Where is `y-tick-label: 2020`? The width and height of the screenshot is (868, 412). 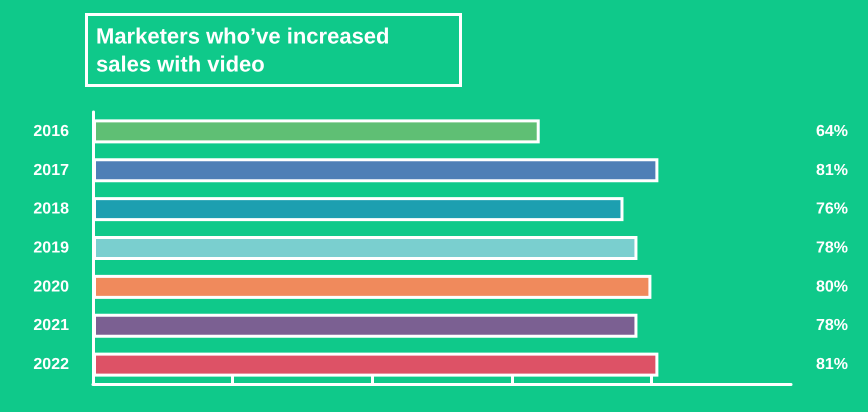 y-tick-label: 2020 is located at coordinates (51, 287).